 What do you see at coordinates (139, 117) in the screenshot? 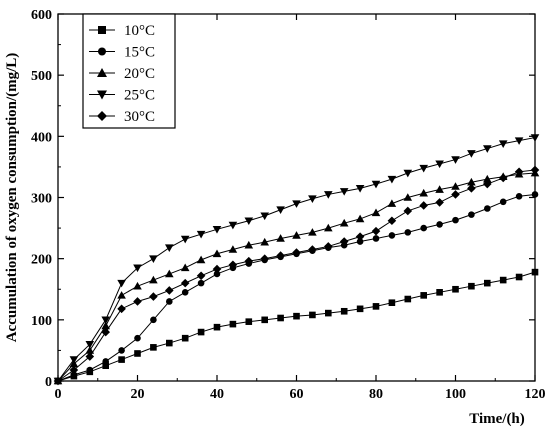
I see `legend-label: 30°C` at bounding box center [139, 117].